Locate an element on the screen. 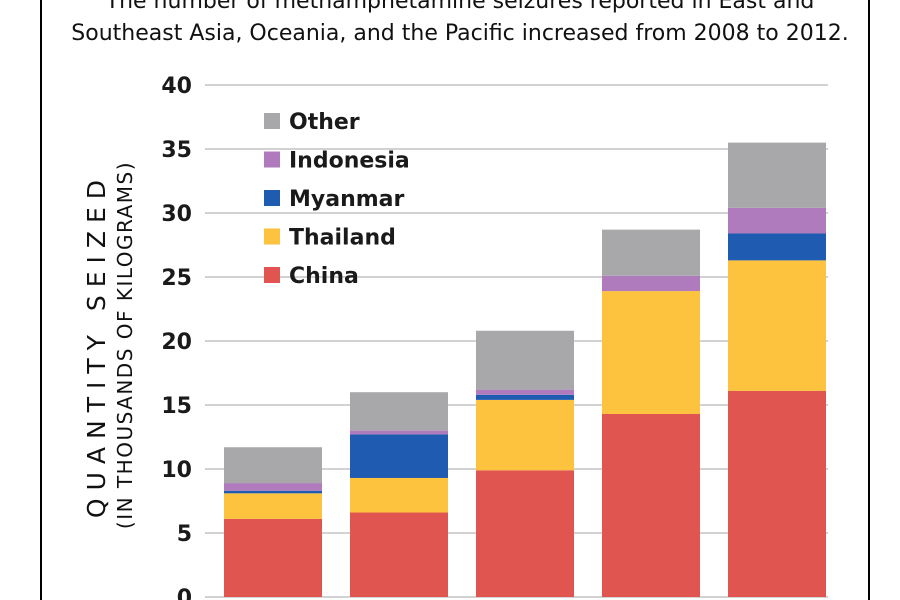 The height and width of the screenshot is (600, 900). y-tick-label-15: 15 is located at coordinates (176, 406).